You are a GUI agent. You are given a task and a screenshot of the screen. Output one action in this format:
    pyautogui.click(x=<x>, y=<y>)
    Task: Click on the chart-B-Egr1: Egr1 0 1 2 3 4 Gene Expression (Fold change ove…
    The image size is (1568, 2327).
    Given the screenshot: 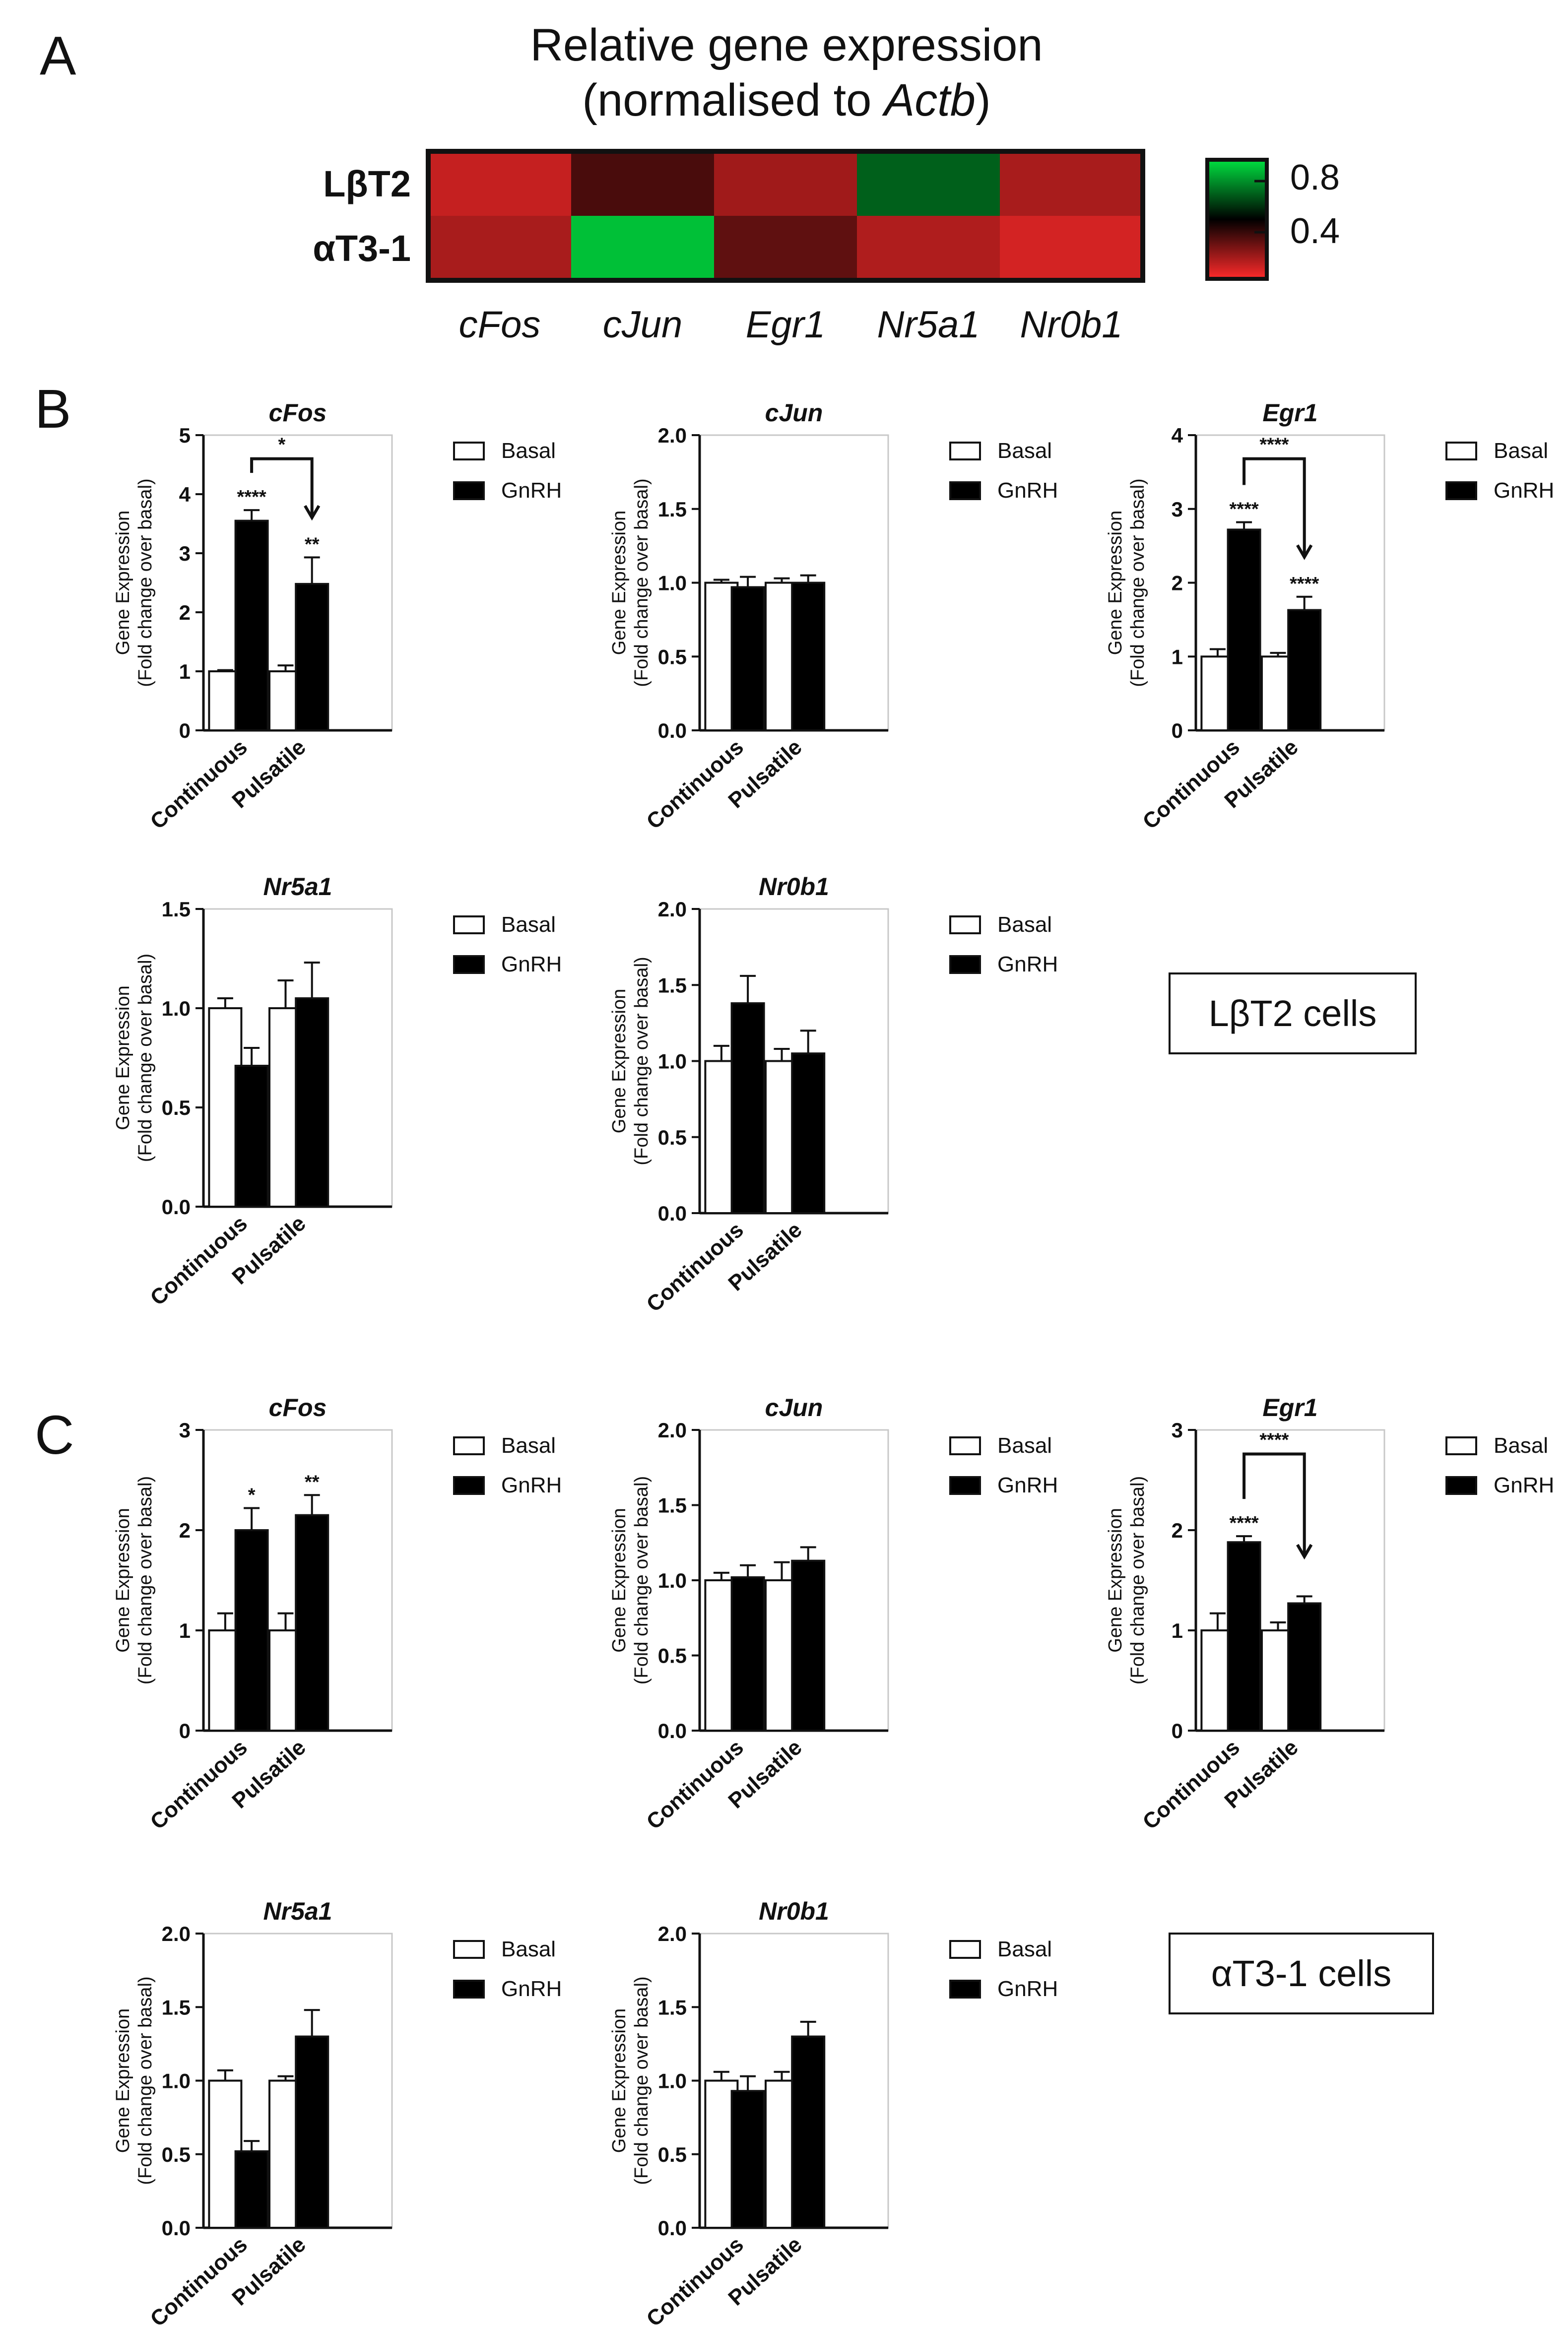 What is the action you would take?
    pyautogui.click(x=1329, y=616)
    